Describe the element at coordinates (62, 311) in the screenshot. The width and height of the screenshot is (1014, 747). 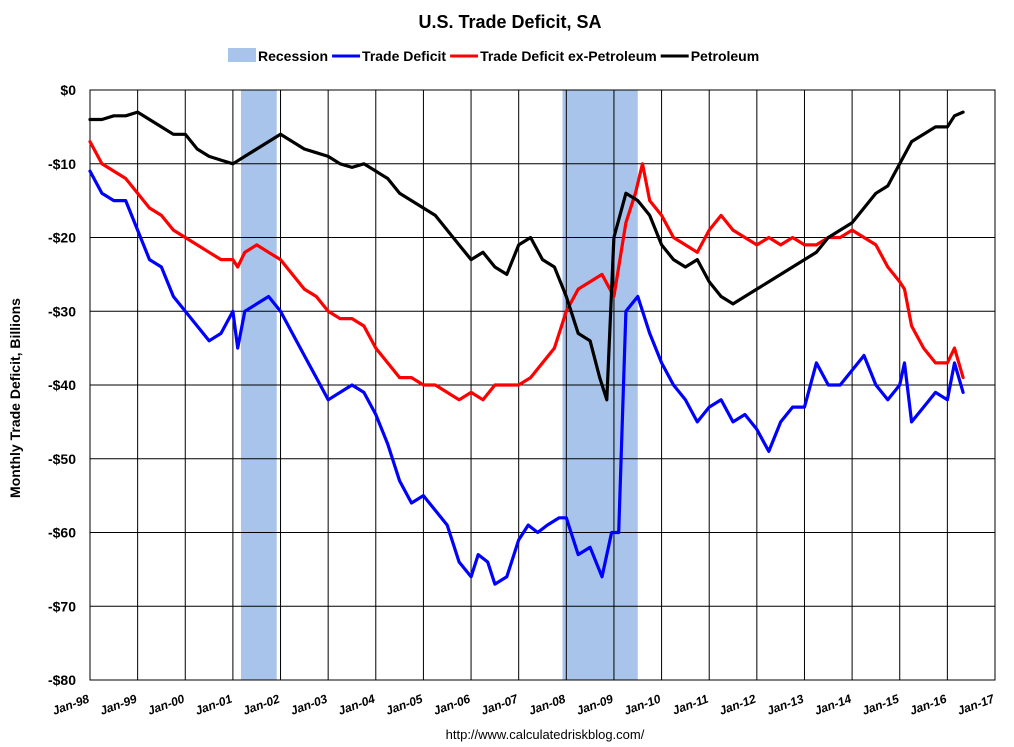
I see `y-tick-label: -$30` at that location.